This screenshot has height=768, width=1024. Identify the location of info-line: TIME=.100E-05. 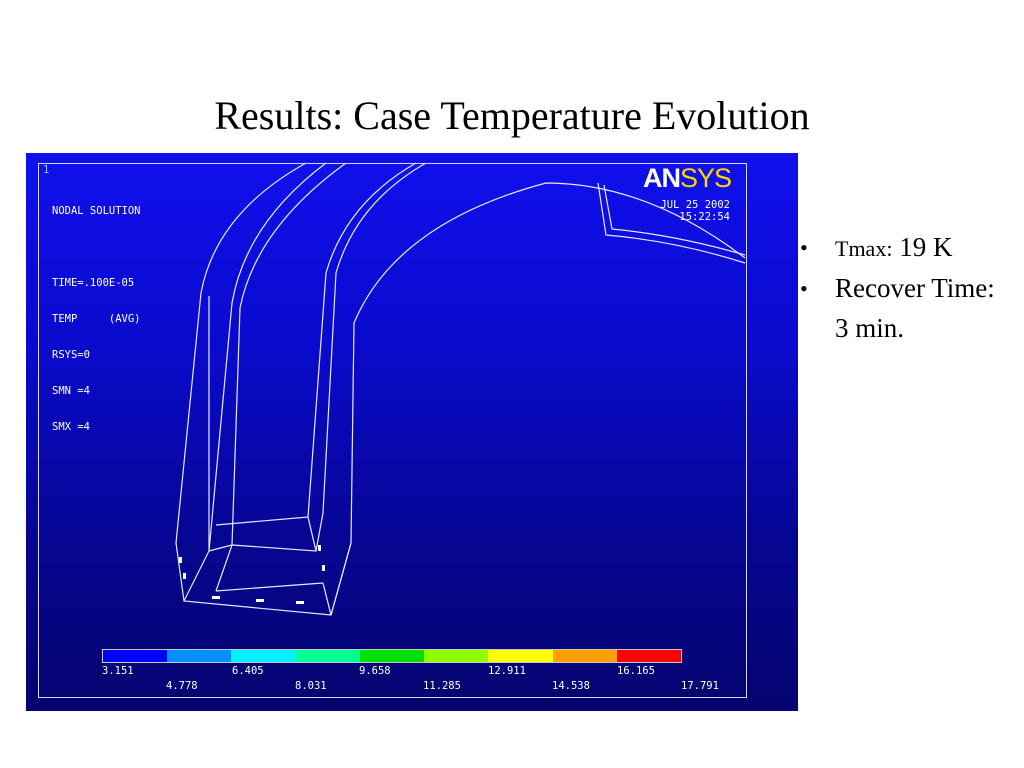
(93, 283).